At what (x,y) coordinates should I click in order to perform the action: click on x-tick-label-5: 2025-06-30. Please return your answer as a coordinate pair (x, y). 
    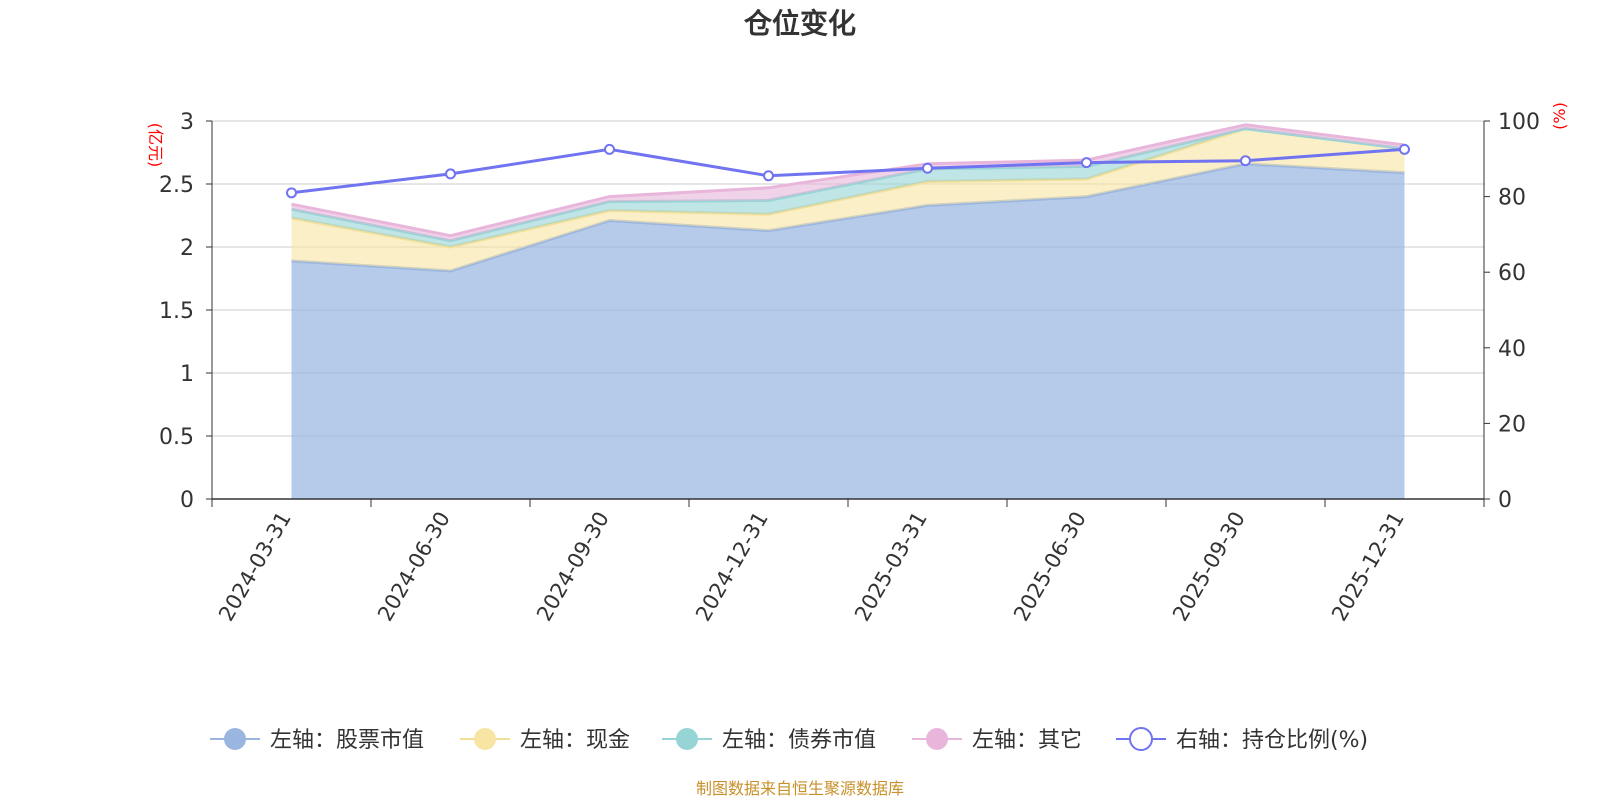
    Looking at the image, I should click on (1050, 567).